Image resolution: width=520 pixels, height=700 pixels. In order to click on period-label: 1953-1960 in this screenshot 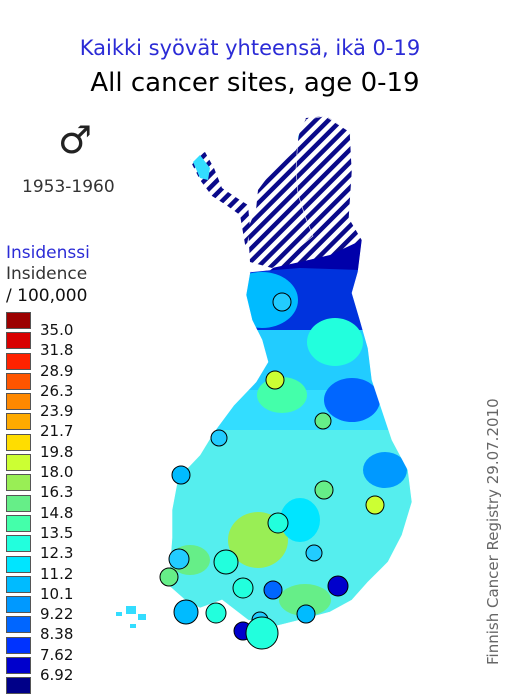, I will do `click(68, 187)`.